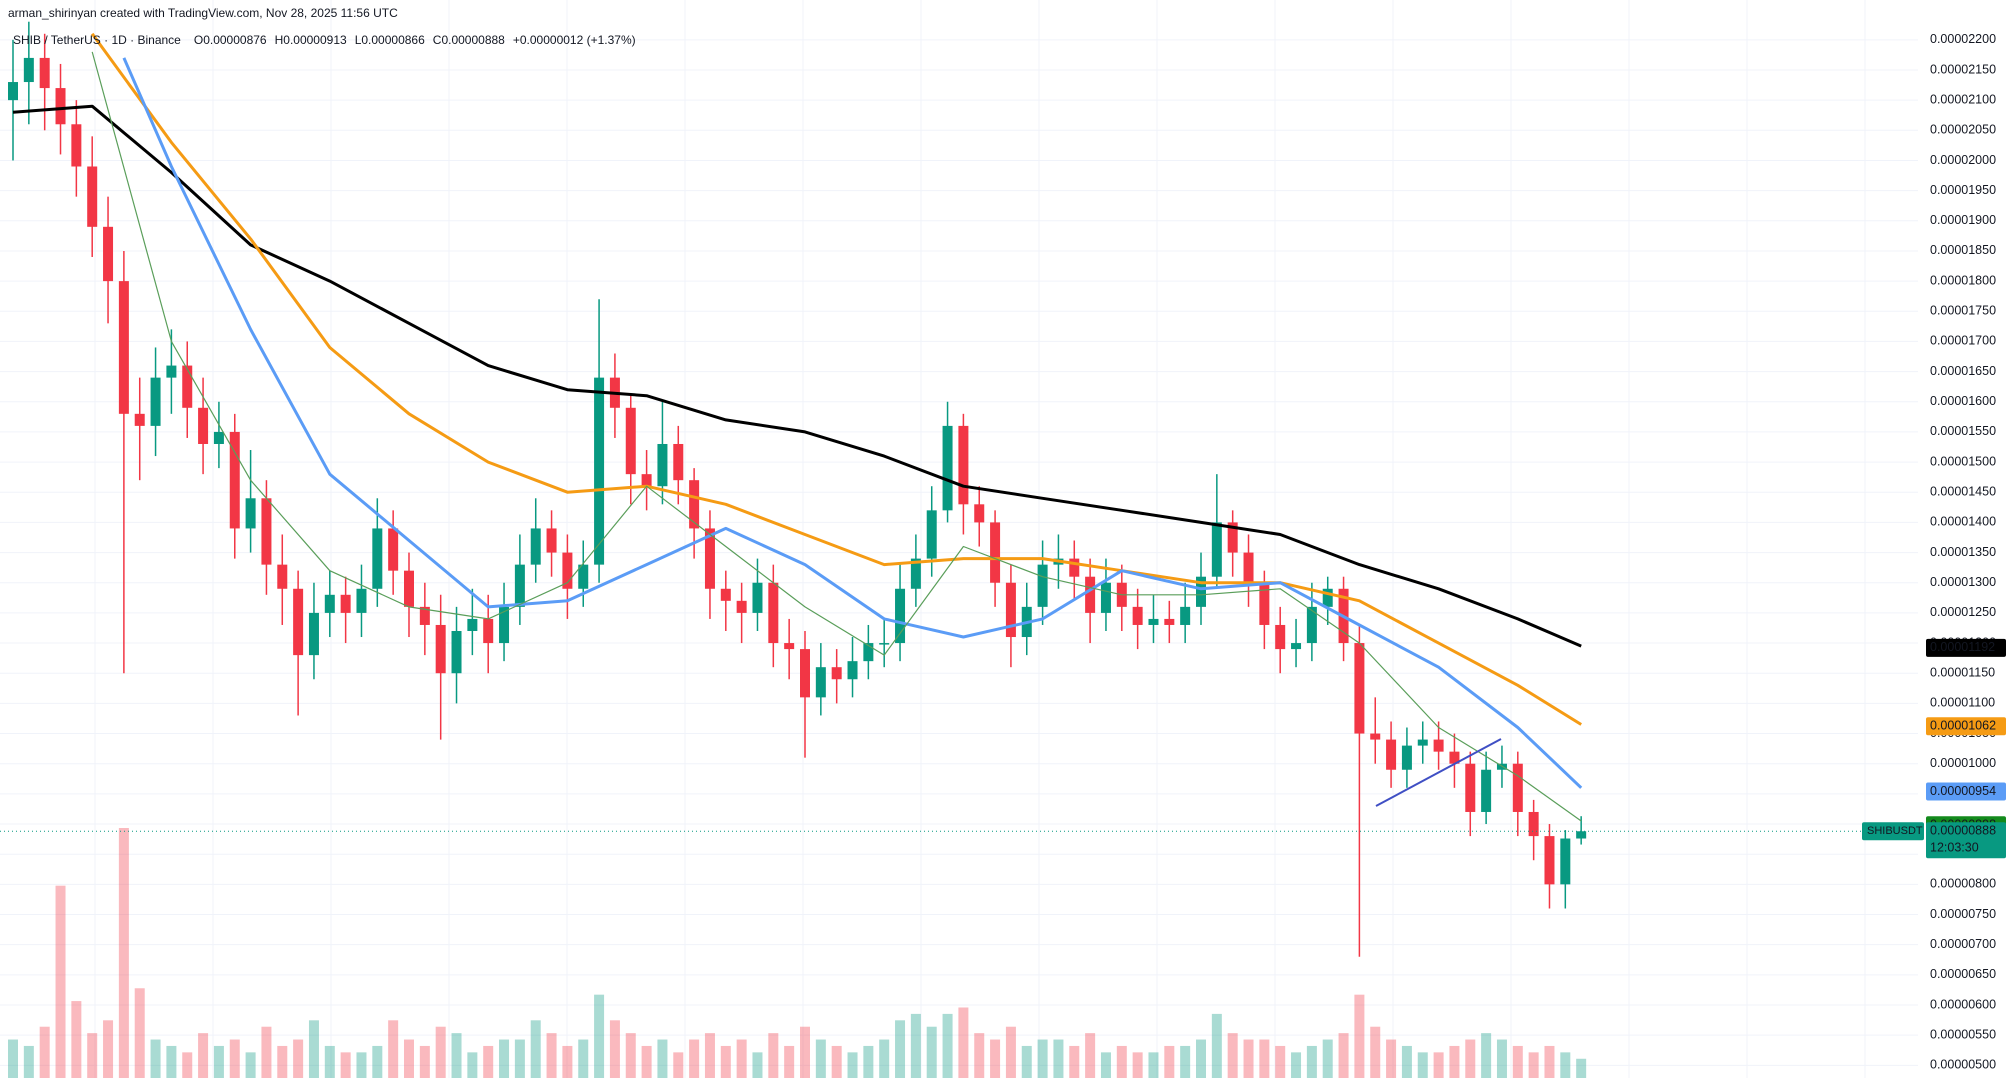  What do you see at coordinates (1963, 39) in the screenshot?
I see `y-tick-label: 0.00002200` at bounding box center [1963, 39].